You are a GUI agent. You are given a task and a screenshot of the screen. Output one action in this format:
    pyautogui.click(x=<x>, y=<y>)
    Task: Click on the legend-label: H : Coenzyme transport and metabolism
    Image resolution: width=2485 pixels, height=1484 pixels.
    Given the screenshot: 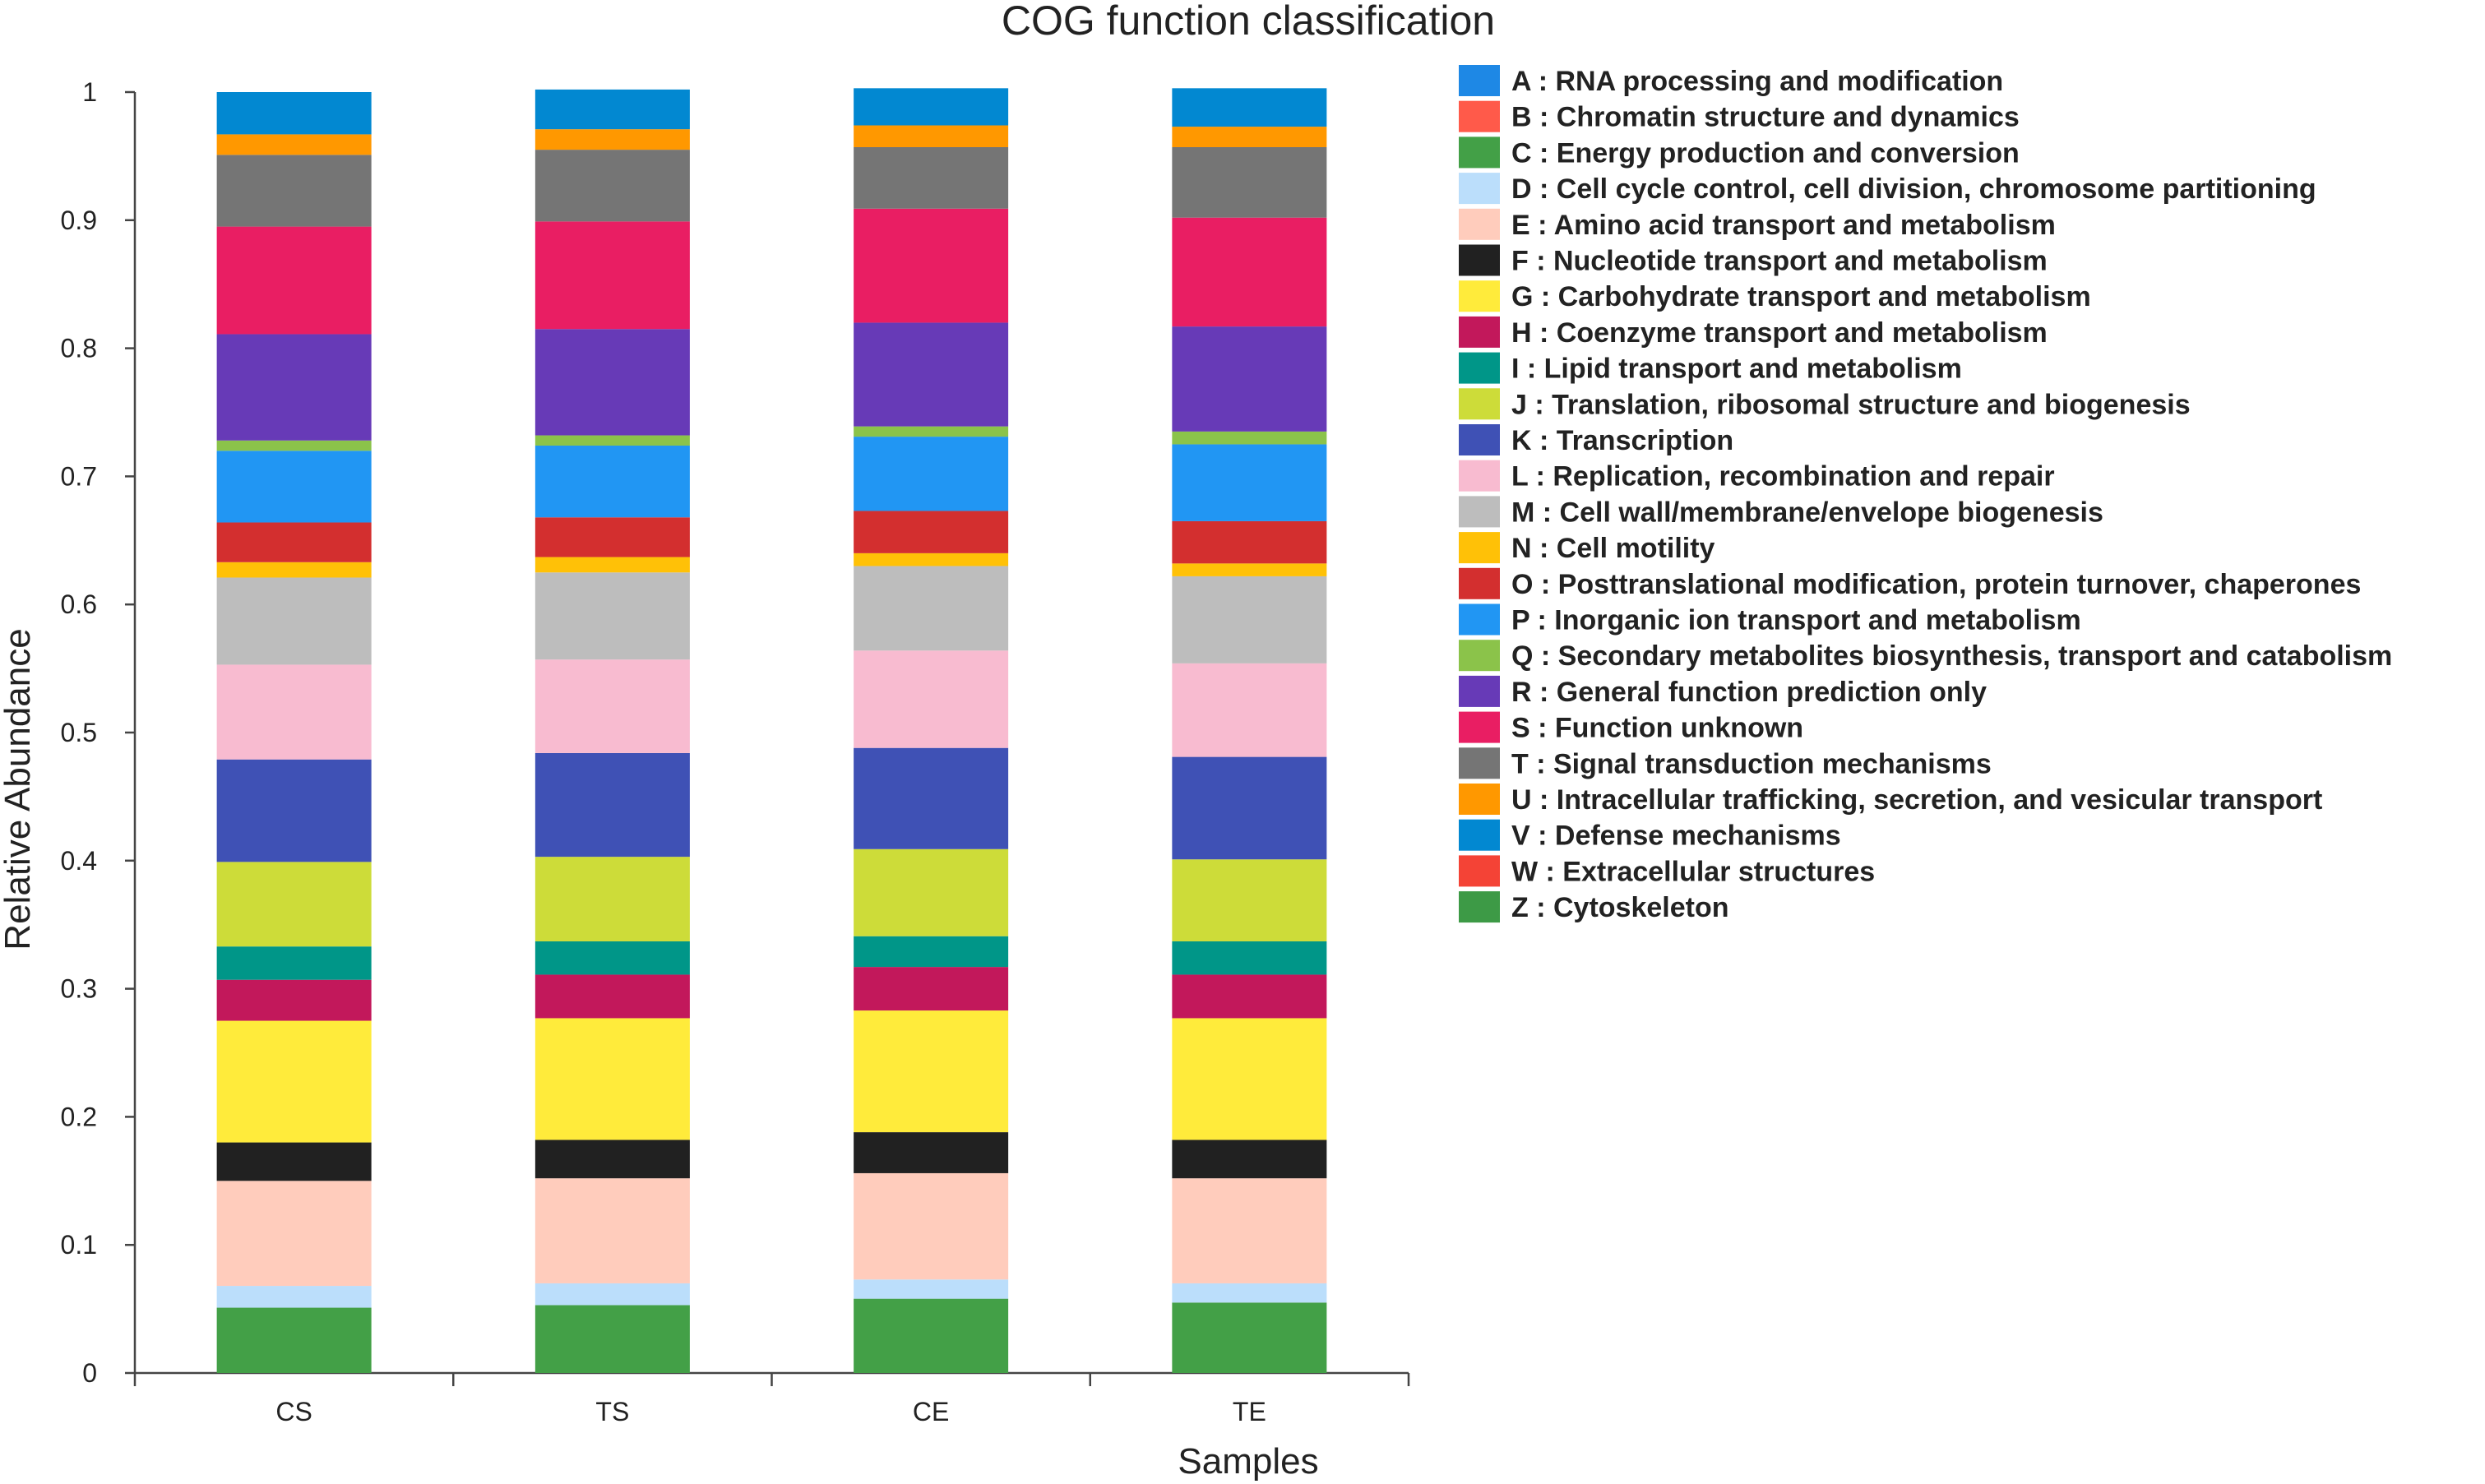 What is the action you would take?
    pyautogui.click(x=1779, y=333)
    